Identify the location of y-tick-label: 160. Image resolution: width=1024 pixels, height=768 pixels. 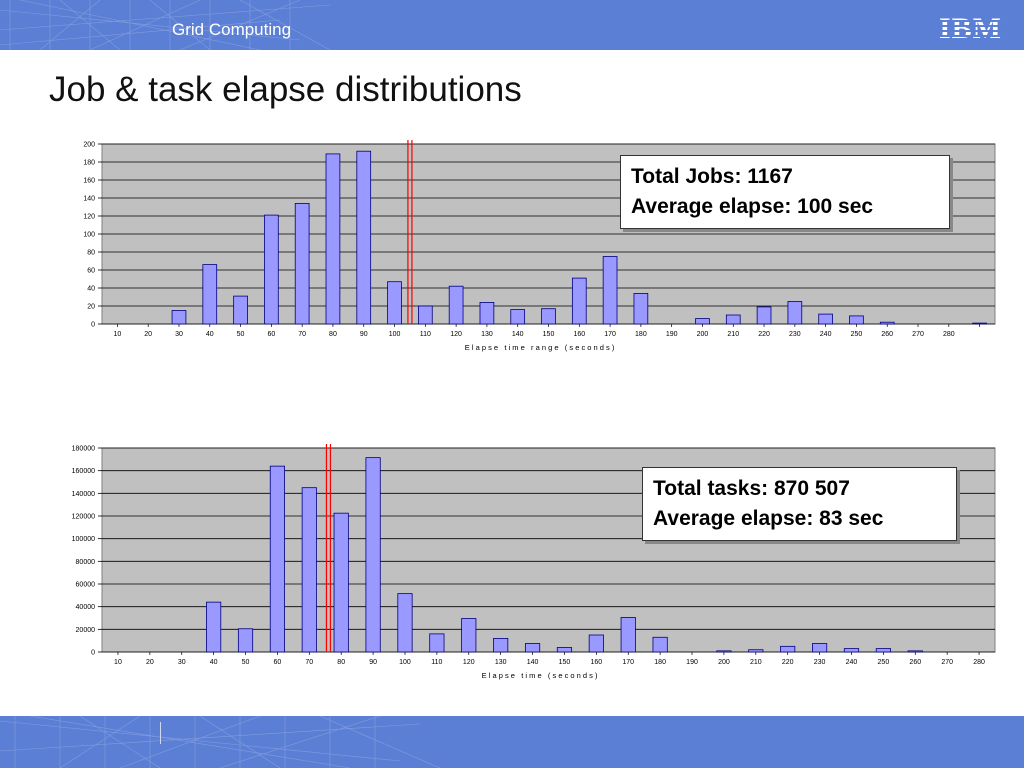
(89, 181).